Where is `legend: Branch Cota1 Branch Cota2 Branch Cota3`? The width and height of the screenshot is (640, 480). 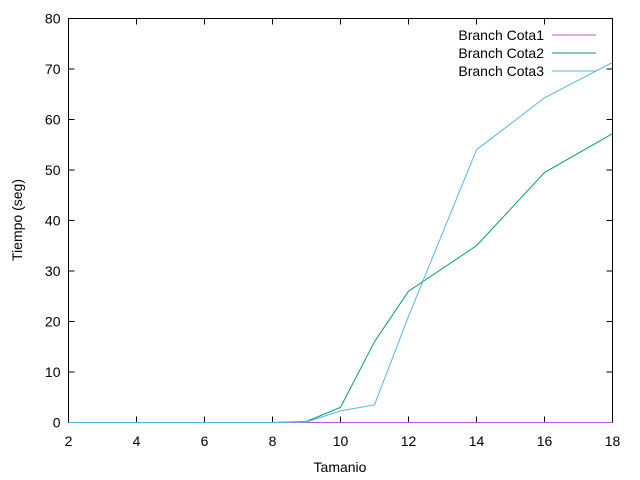 legend: Branch Cota1 Branch Cota2 Branch Cota3 is located at coordinates (527, 53).